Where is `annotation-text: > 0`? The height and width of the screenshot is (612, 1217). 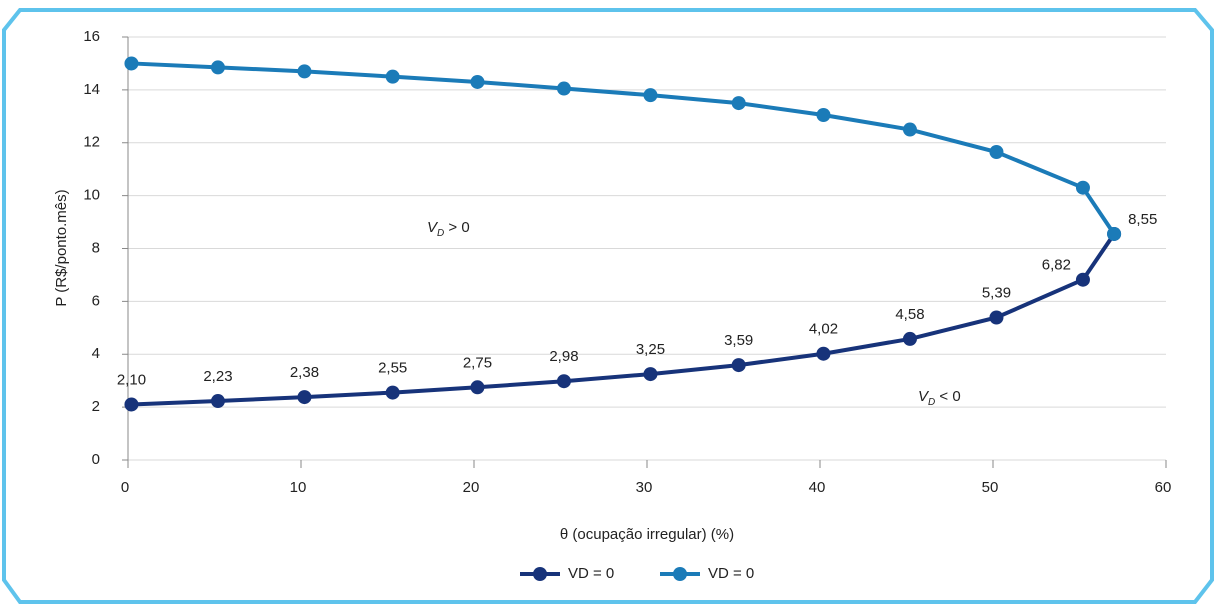 annotation-text: > 0 is located at coordinates (456, 227).